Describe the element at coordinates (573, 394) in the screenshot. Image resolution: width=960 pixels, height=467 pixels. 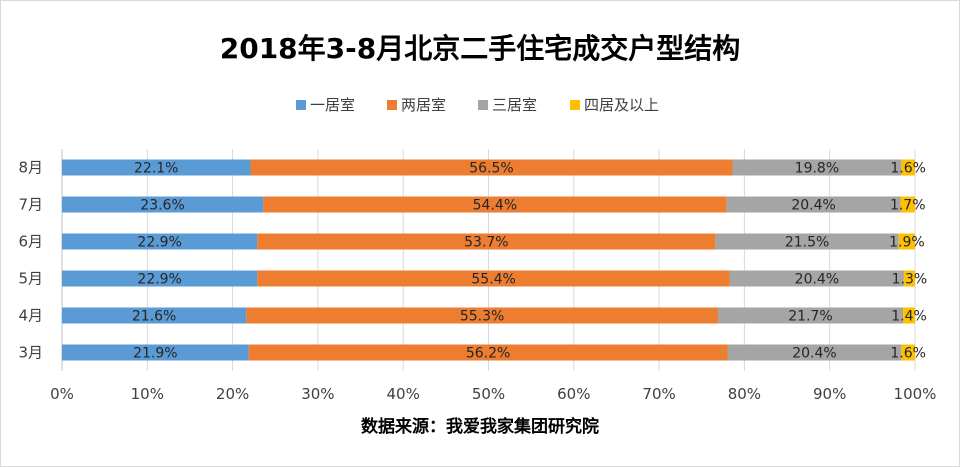
I see `x-tick-label: 60%` at that location.